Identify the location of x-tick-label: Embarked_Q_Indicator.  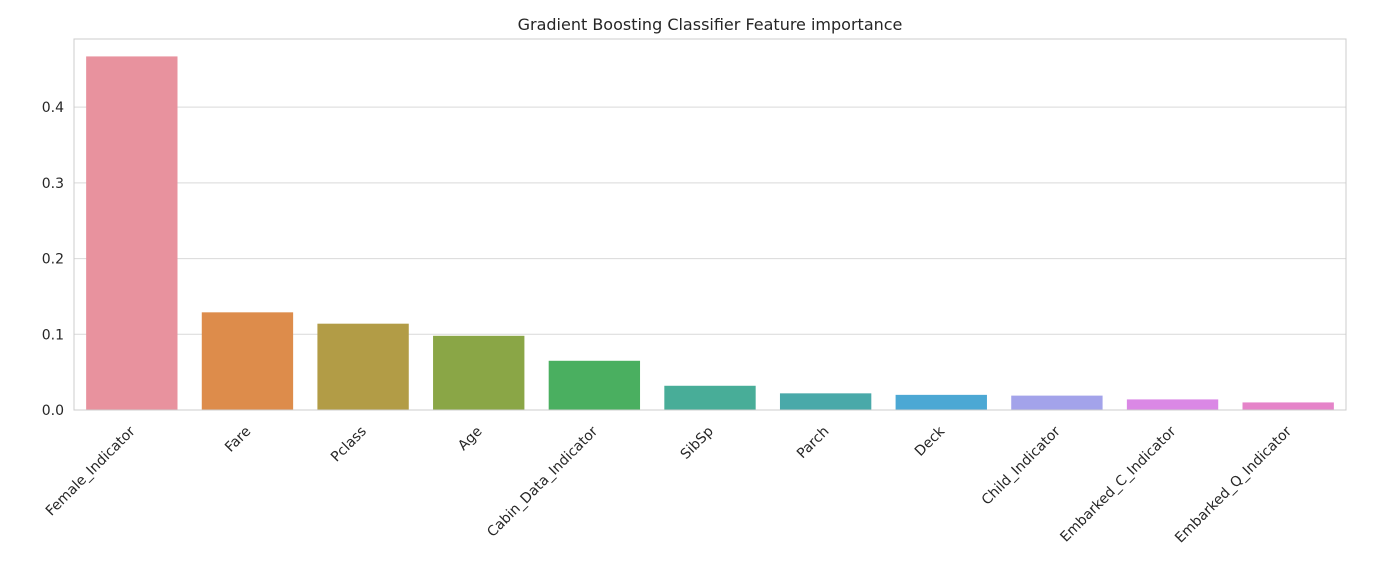
(1233, 484).